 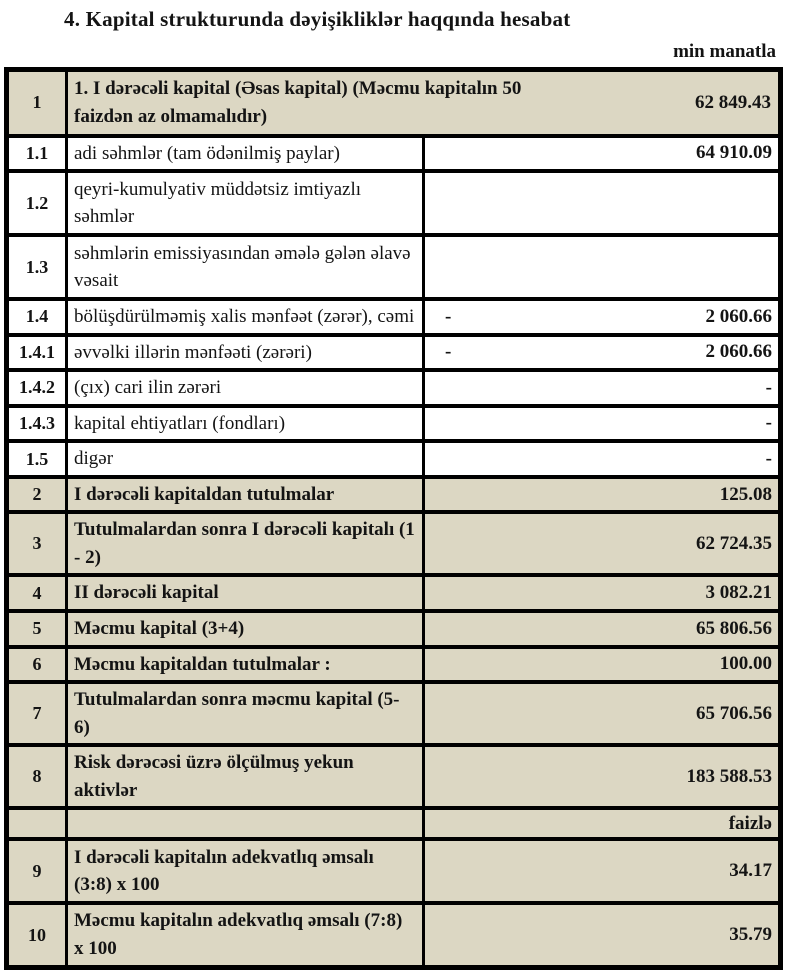 I want to click on row-value-cell: 64 910.09, so click(x=602, y=153).